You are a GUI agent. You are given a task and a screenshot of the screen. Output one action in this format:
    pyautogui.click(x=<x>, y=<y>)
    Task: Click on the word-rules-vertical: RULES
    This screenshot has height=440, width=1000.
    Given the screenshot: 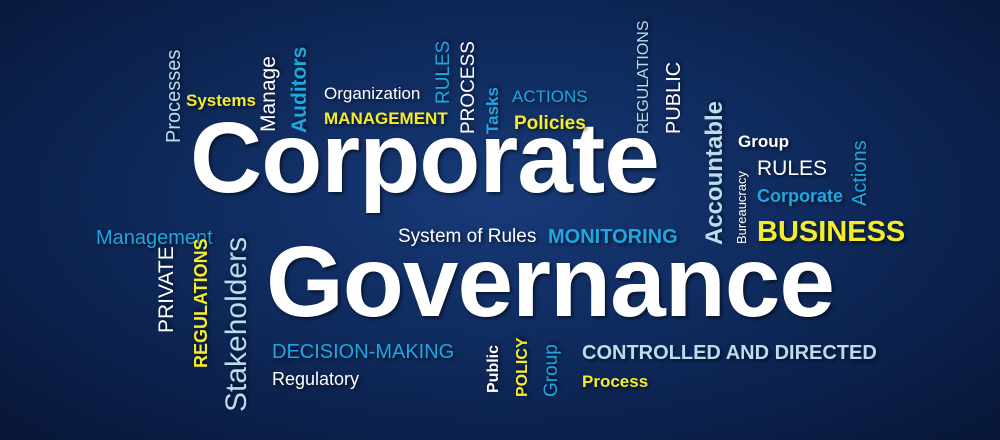 What is the action you would take?
    pyautogui.click(x=443, y=72)
    